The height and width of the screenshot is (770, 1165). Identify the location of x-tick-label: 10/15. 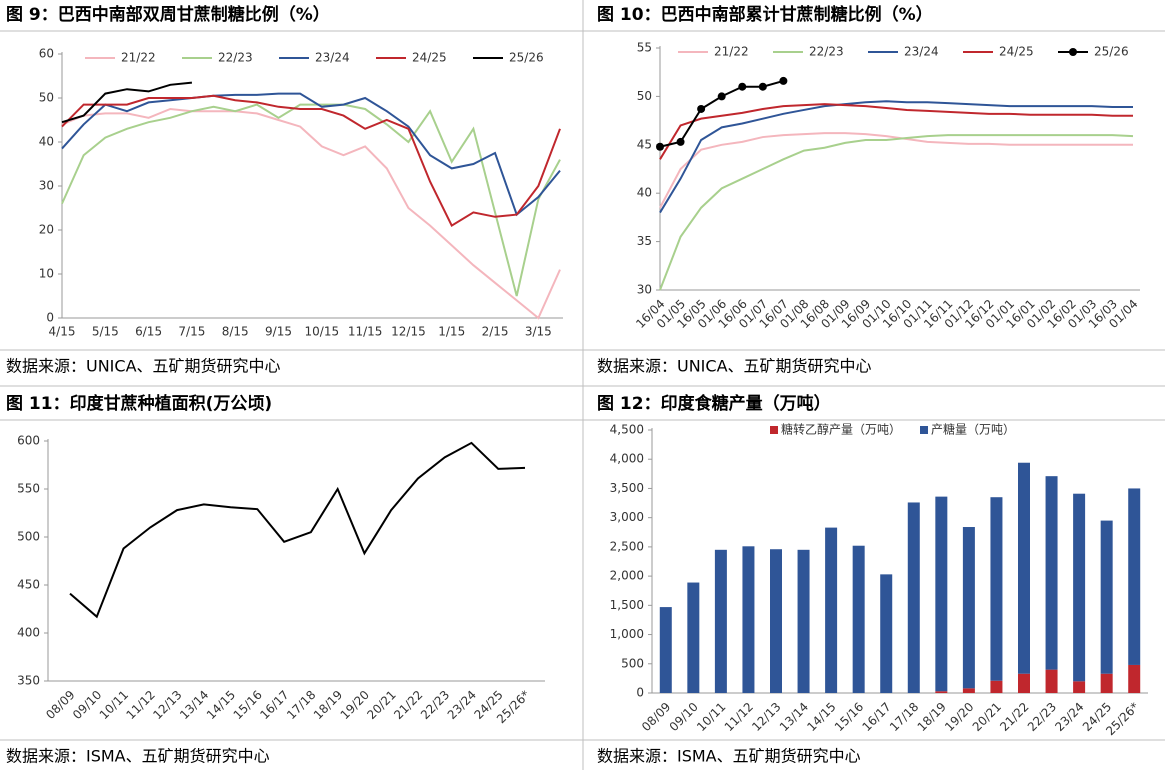
(322, 332).